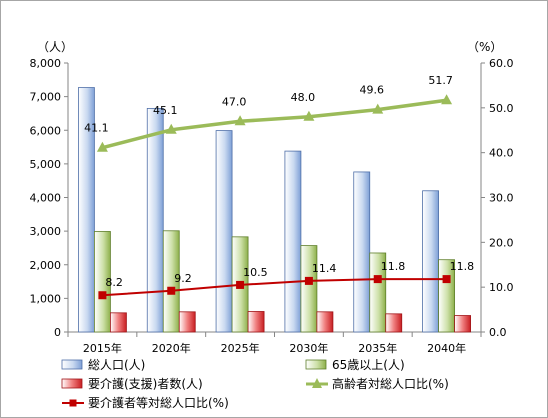 The image size is (548, 418). I want to click on data-label-1-1: 9.2, so click(183, 278).